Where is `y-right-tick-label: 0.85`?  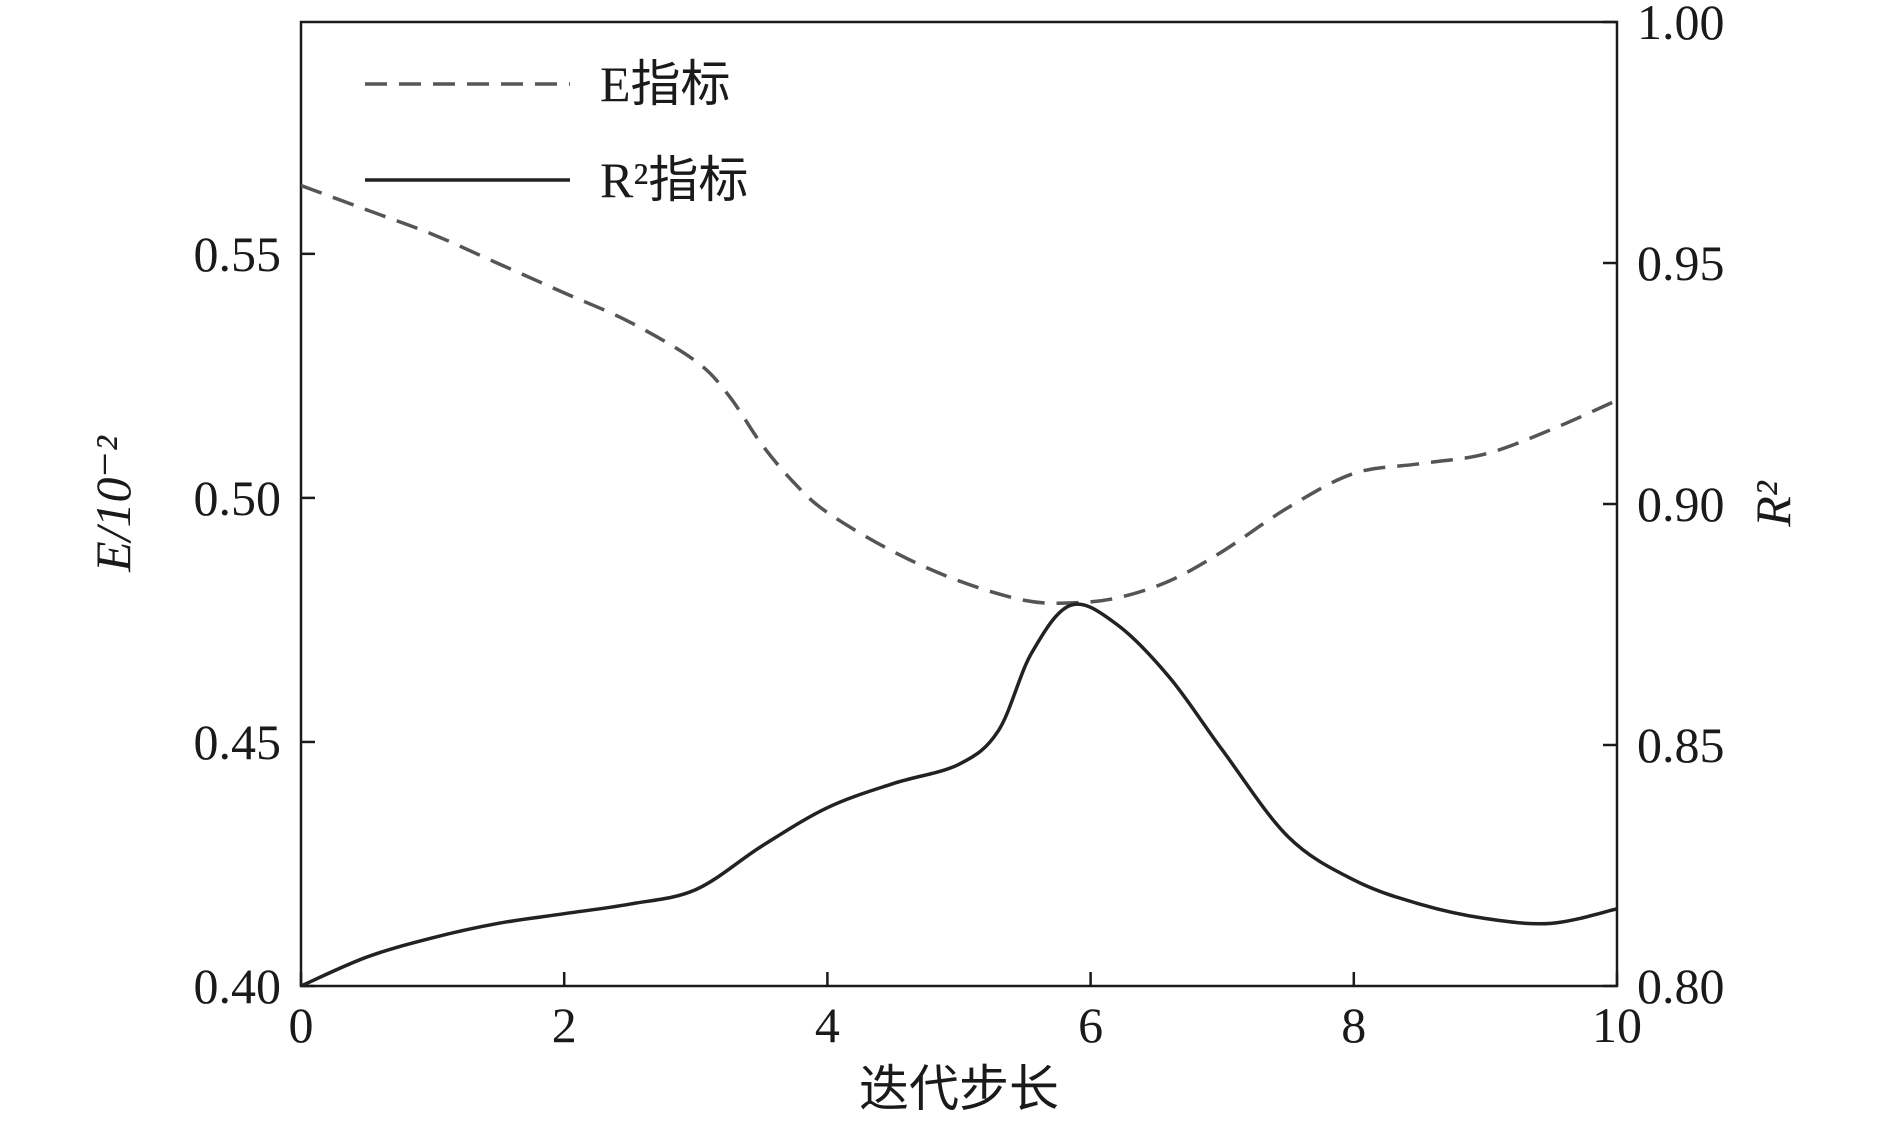
y-right-tick-label: 0.85 is located at coordinates (1681, 745).